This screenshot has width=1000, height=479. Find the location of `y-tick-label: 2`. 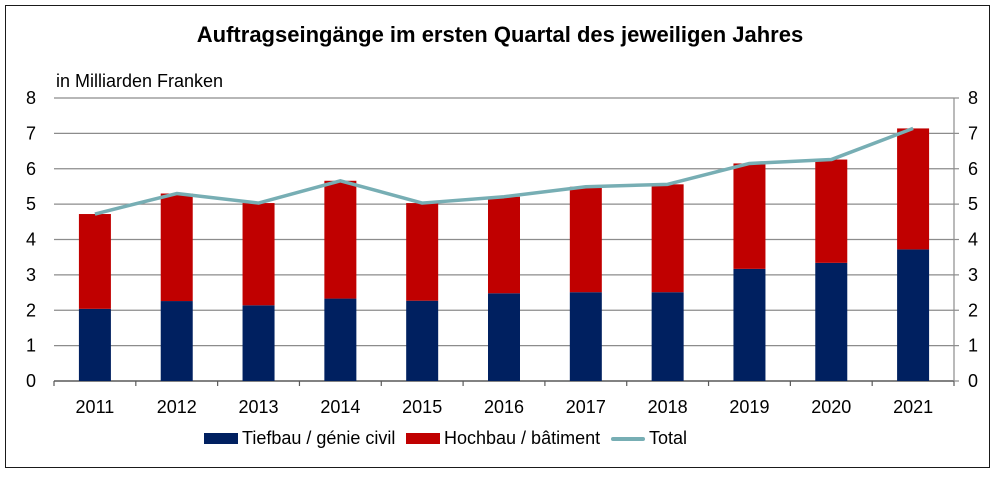

y-tick-label: 2 is located at coordinates (31, 310).